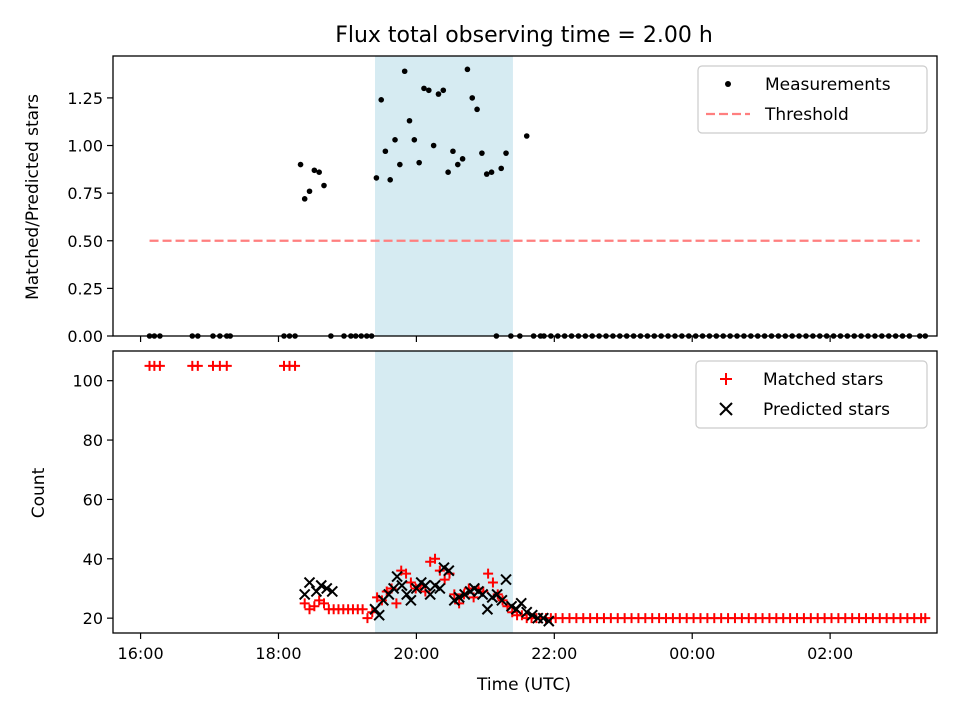 This screenshot has height=720, width=960. I want to click on legend-threshold-label: Threshold, so click(806, 115).